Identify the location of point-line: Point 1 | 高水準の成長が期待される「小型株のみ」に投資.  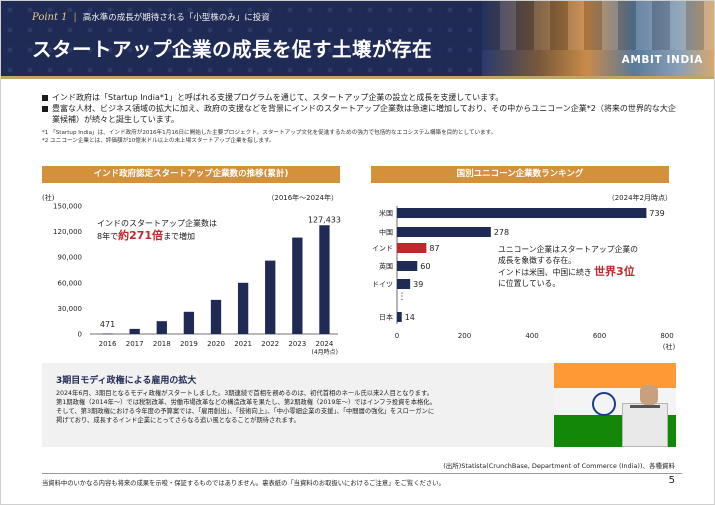
(151, 17).